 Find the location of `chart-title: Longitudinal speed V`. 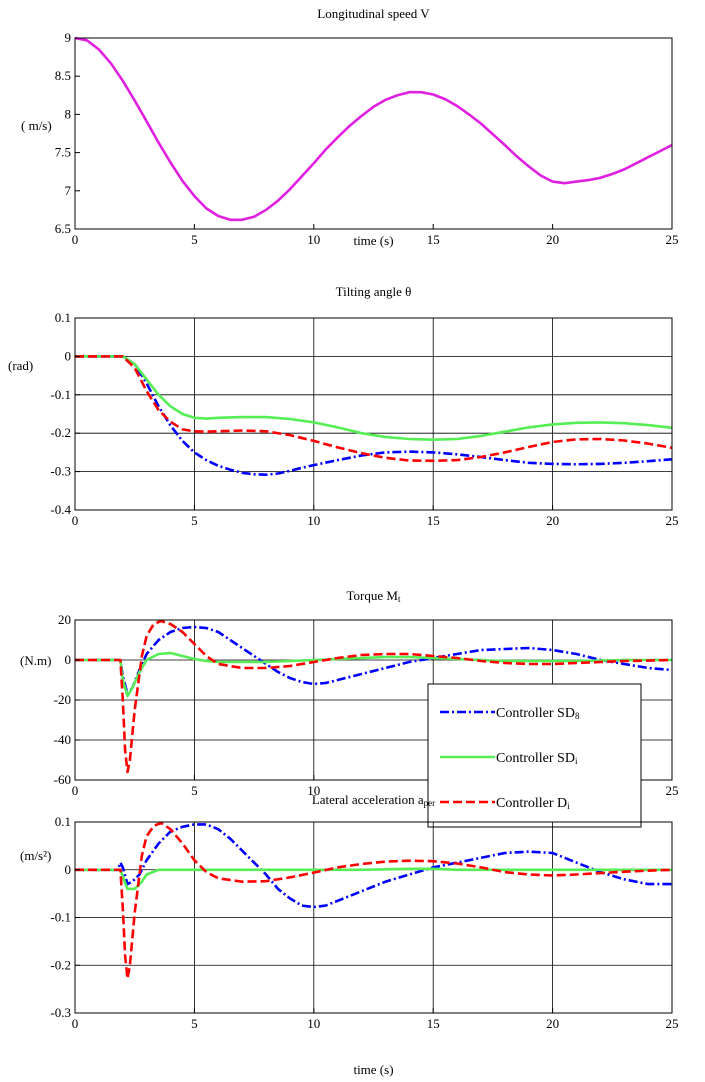

chart-title: Longitudinal speed V is located at coordinates (373, 13).